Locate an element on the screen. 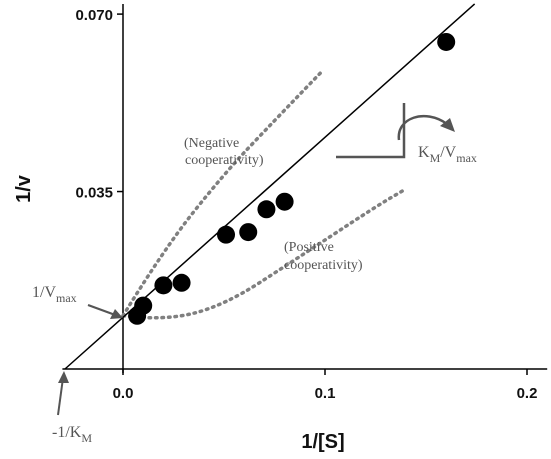 The height and width of the screenshot is (459, 551). km-intercept-label: -1/KM is located at coordinates (72, 434).